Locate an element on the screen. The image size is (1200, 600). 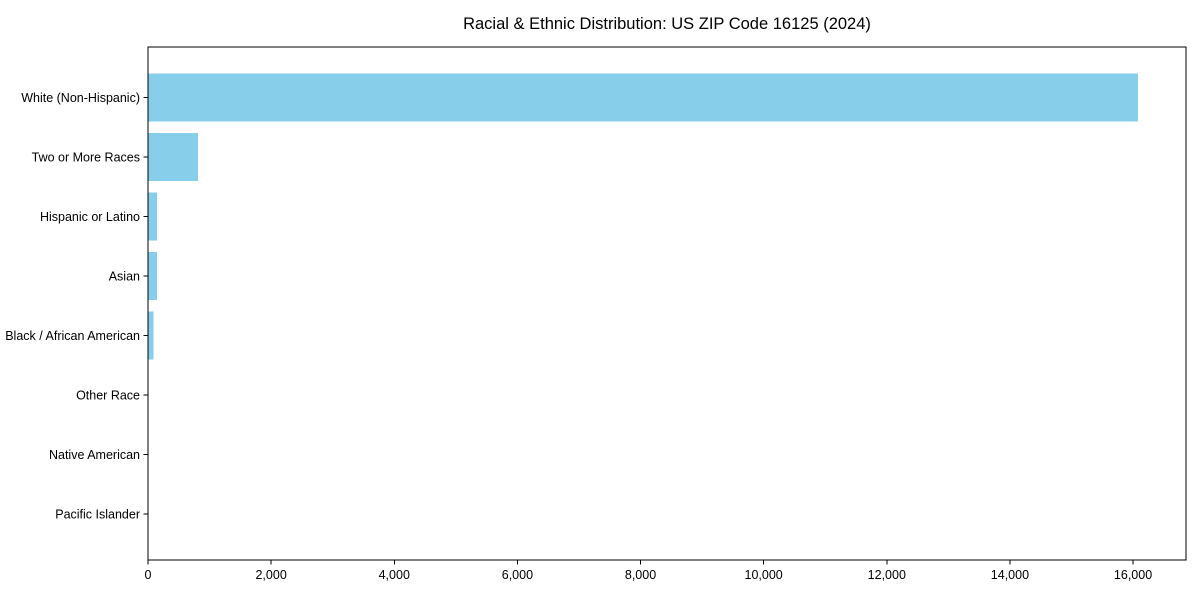
x-tick-label-3: 6,000 is located at coordinates (517, 575).